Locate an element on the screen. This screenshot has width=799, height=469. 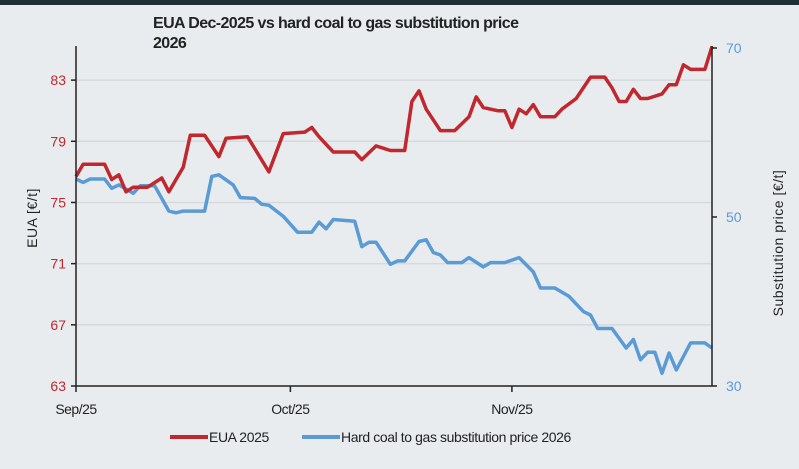
y-axis-left-label: EUA [€/t] is located at coordinates (32, 218).